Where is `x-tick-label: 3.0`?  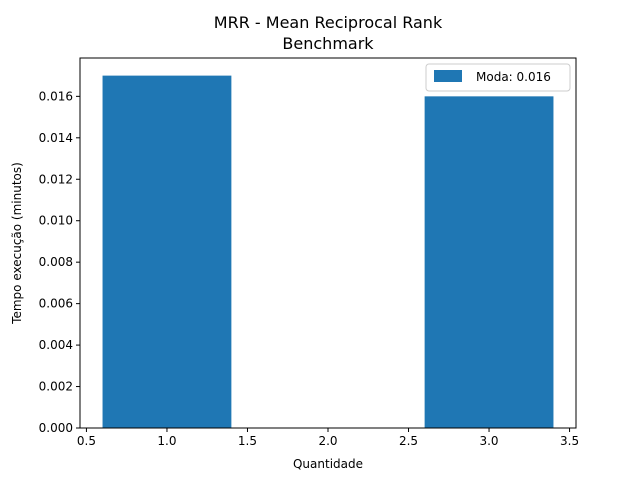 x-tick-label: 3.0 is located at coordinates (488, 441).